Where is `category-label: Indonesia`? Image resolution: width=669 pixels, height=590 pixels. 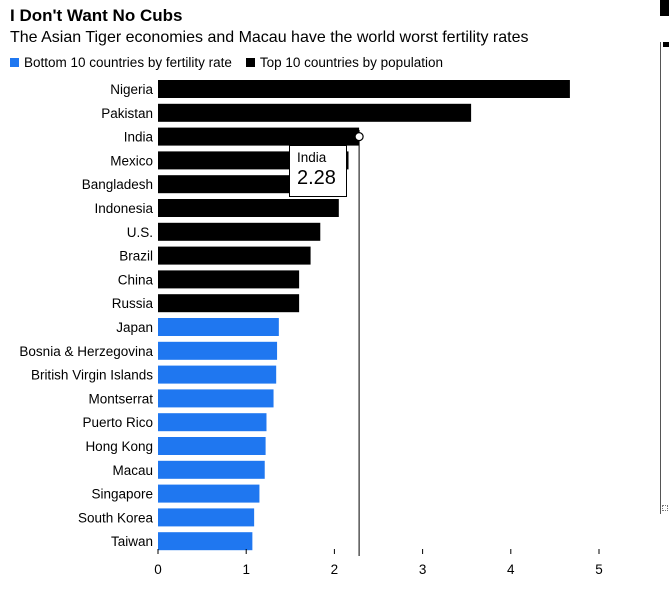 category-label: Indonesia is located at coordinates (123, 208).